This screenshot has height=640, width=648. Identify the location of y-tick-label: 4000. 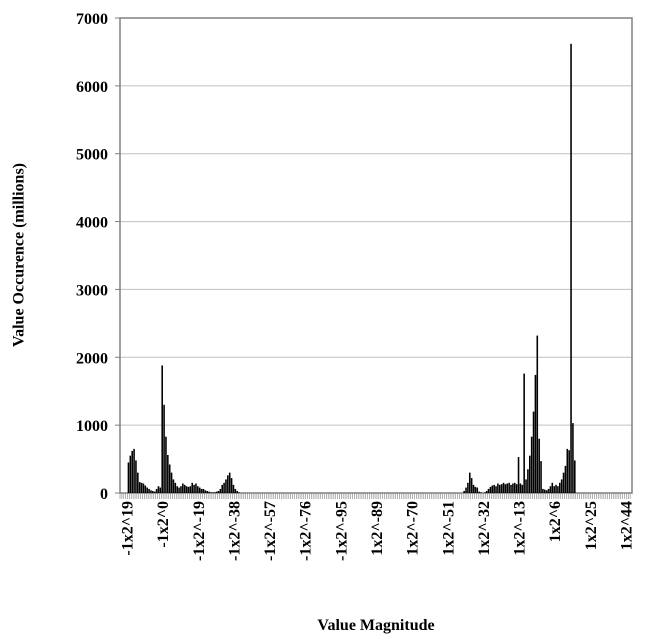
(92, 223).